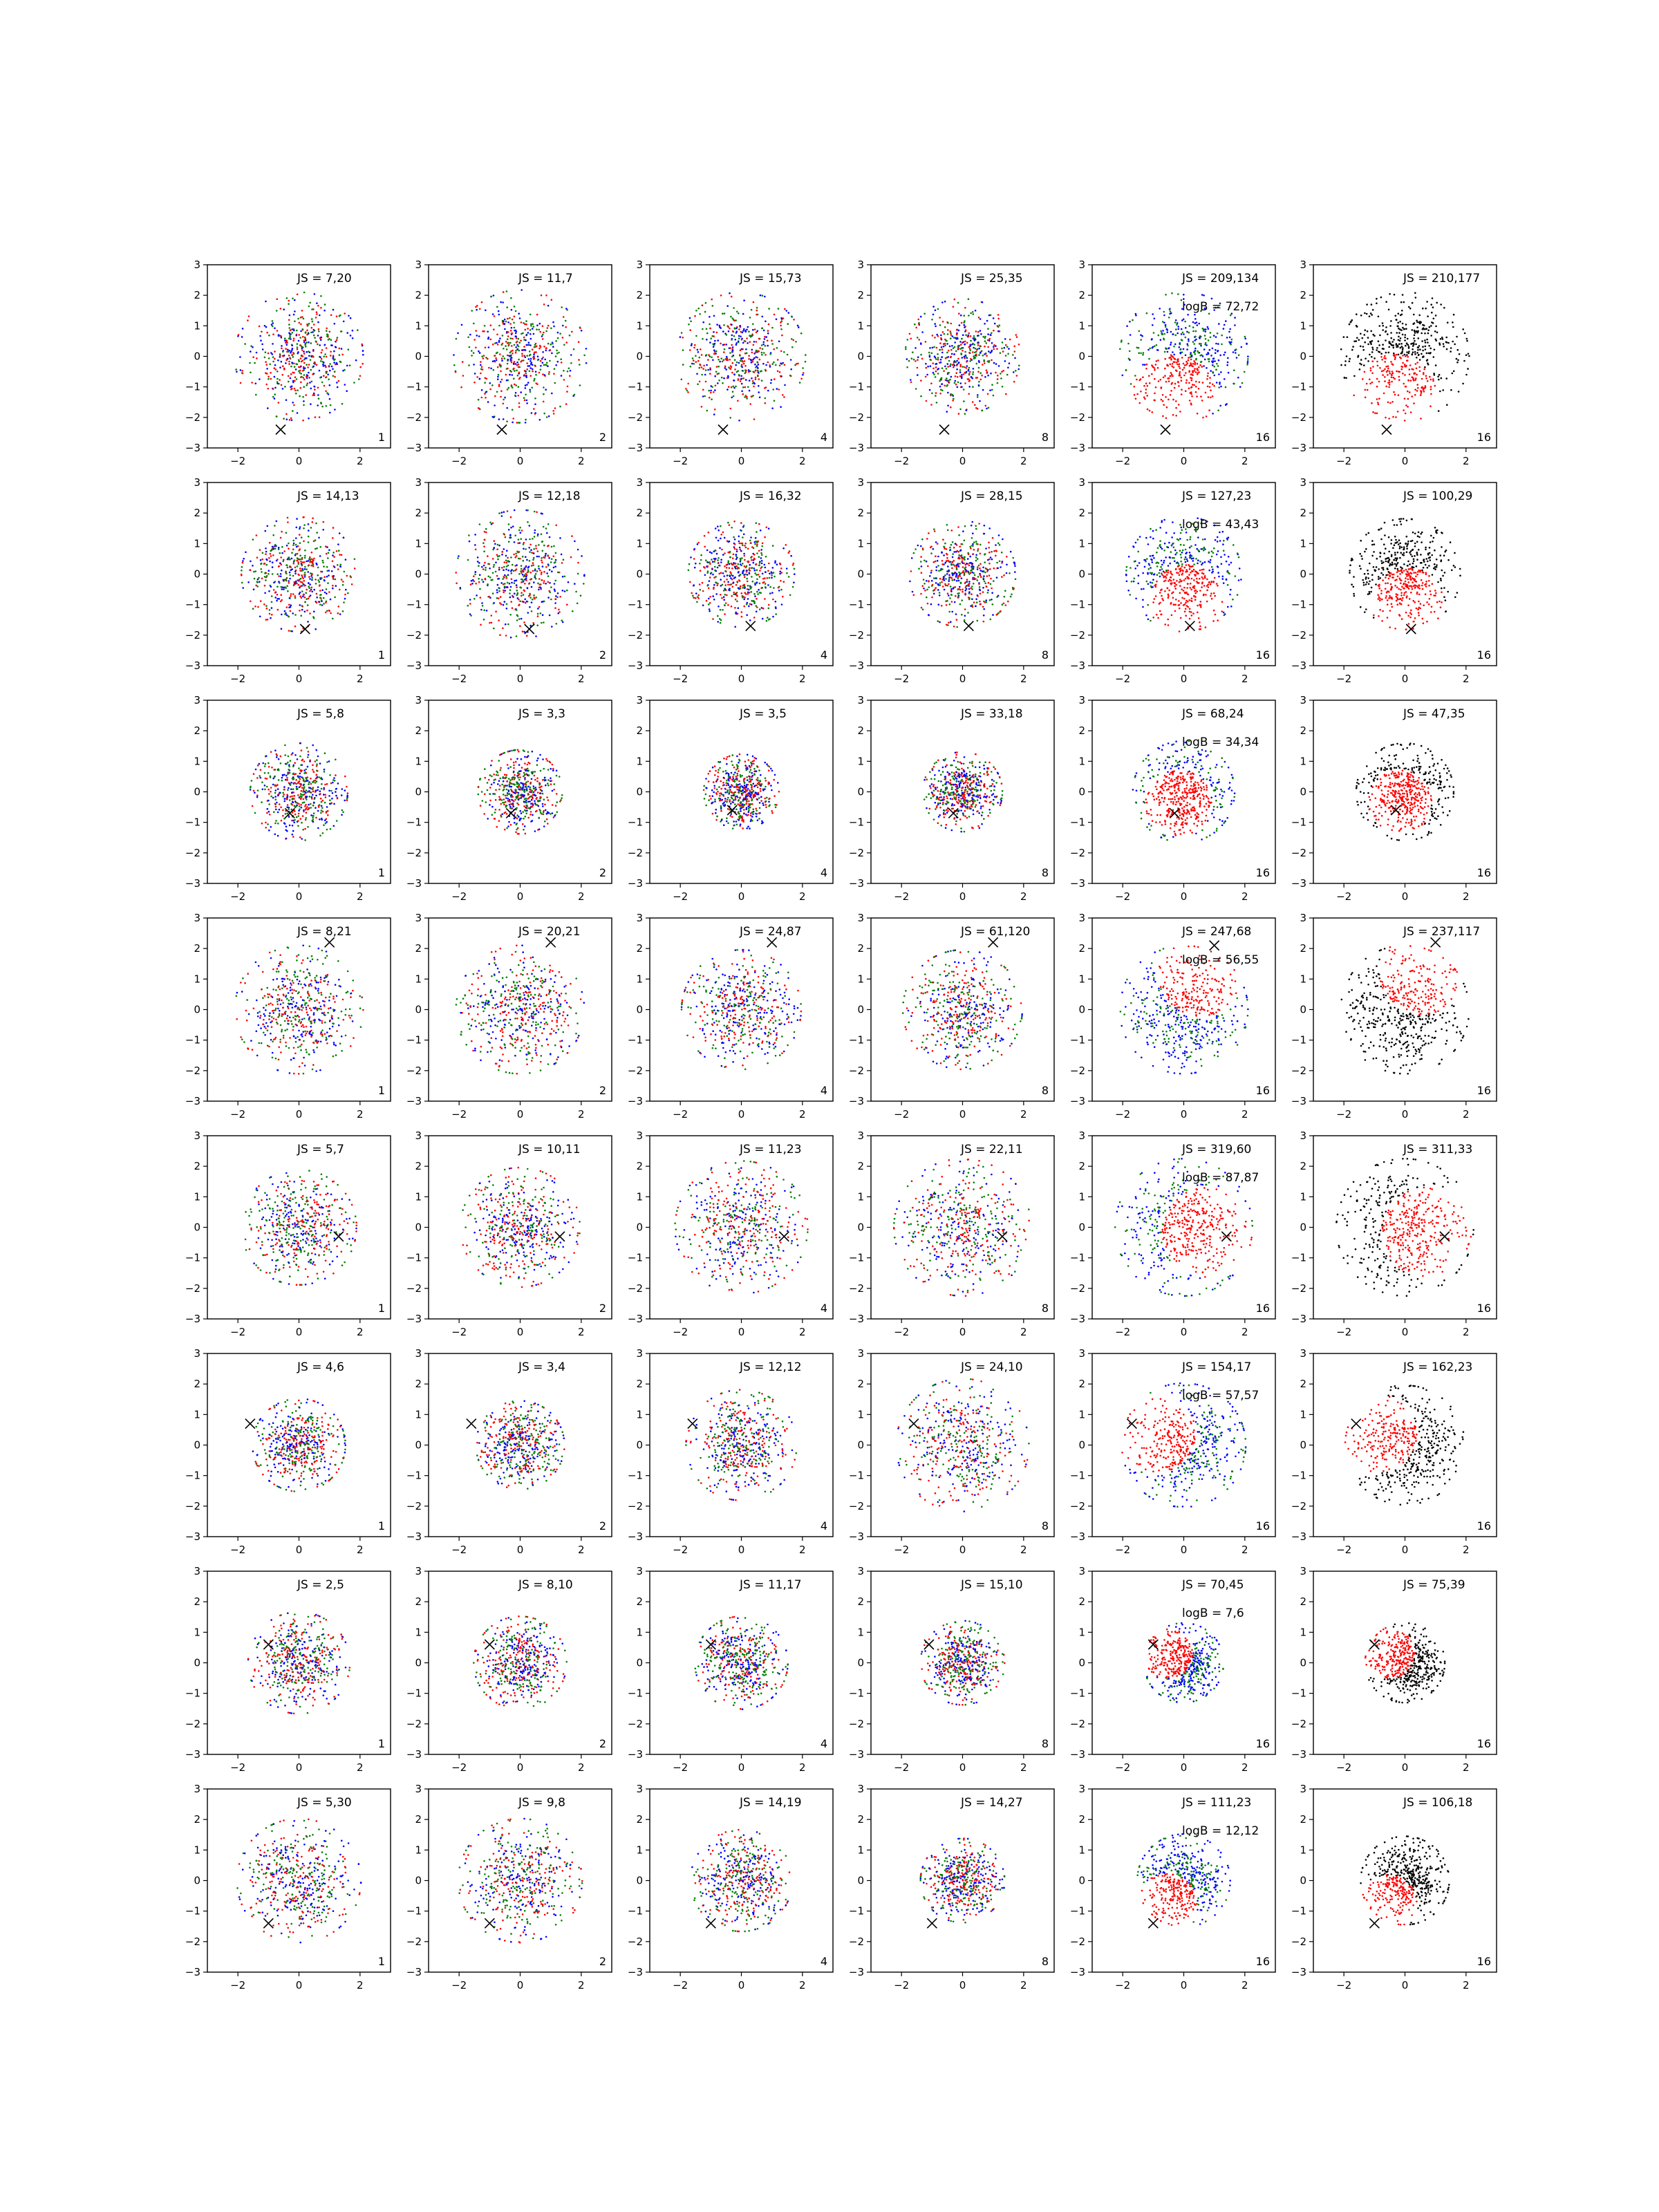  What do you see at coordinates (459, 679) in the screenshot?
I see `x-tick-label: −2` at bounding box center [459, 679].